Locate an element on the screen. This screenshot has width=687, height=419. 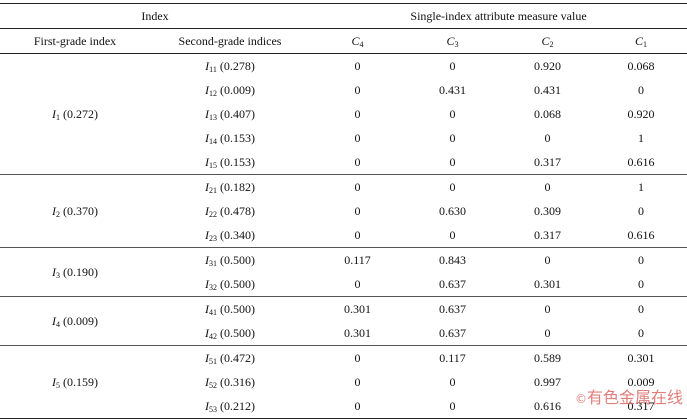
first-grade-index-cell: I2 (0.370) is located at coordinates (75, 211).